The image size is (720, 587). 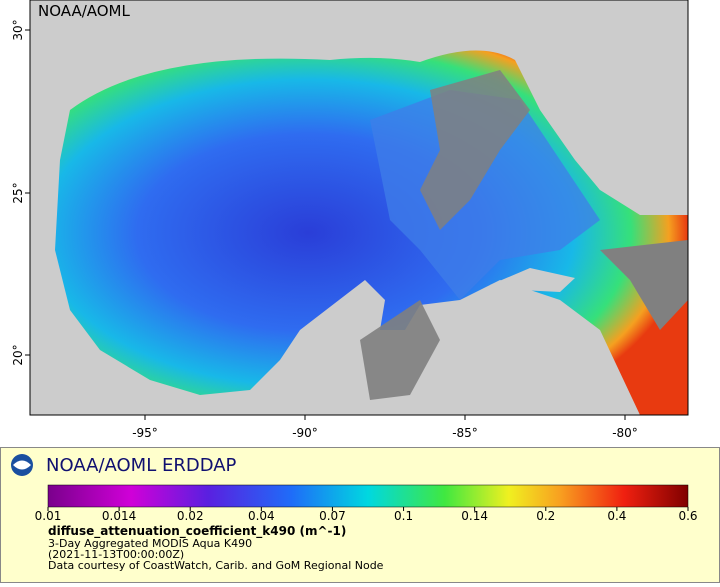 What do you see at coordinates (545, 516) in the screenshot?
I see `colorbar-label: 0.2` at bounding box center [545, 516].